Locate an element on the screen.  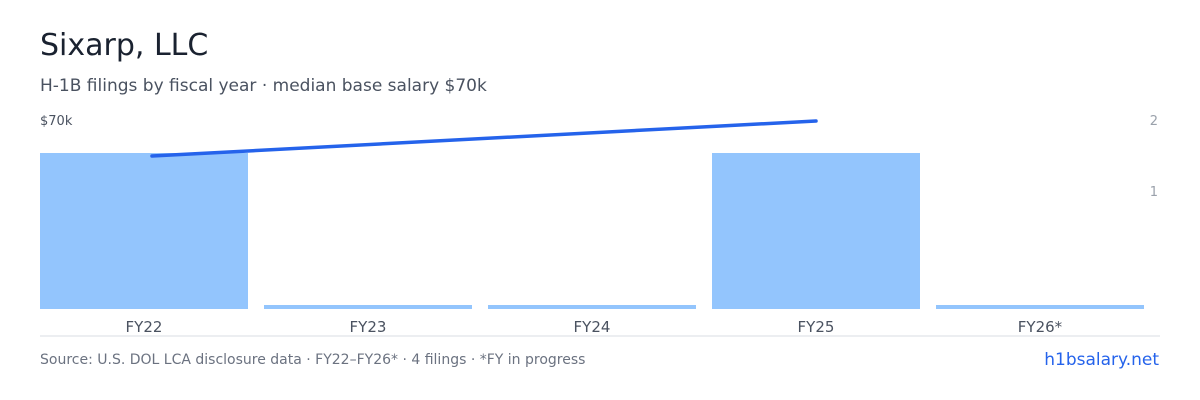
bar-FY26* is located at coordinates (1040, 307).